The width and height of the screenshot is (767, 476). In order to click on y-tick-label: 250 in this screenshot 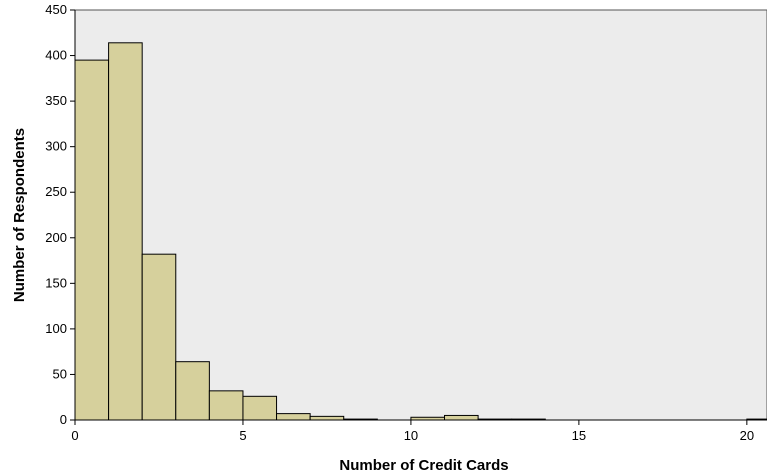, I will do `click(56, 191)`.